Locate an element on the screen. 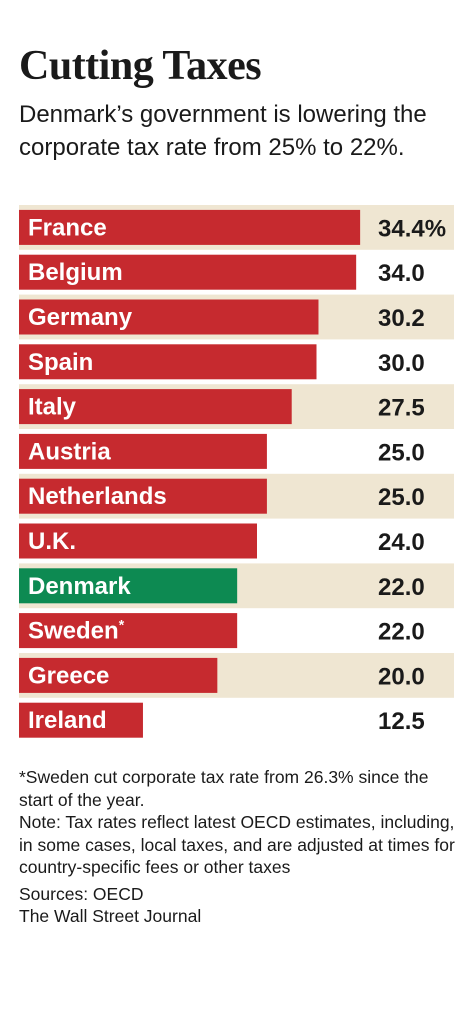 The height and width of the screenshot is (1010, 474). bar-france is located at coordinates (190, 227).